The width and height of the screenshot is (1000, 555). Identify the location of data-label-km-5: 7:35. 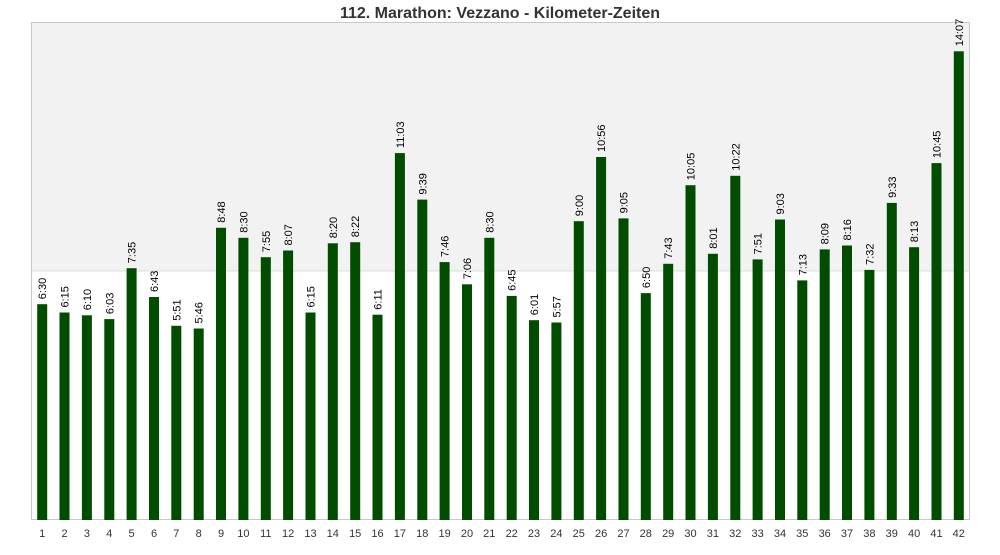
(133, 252).